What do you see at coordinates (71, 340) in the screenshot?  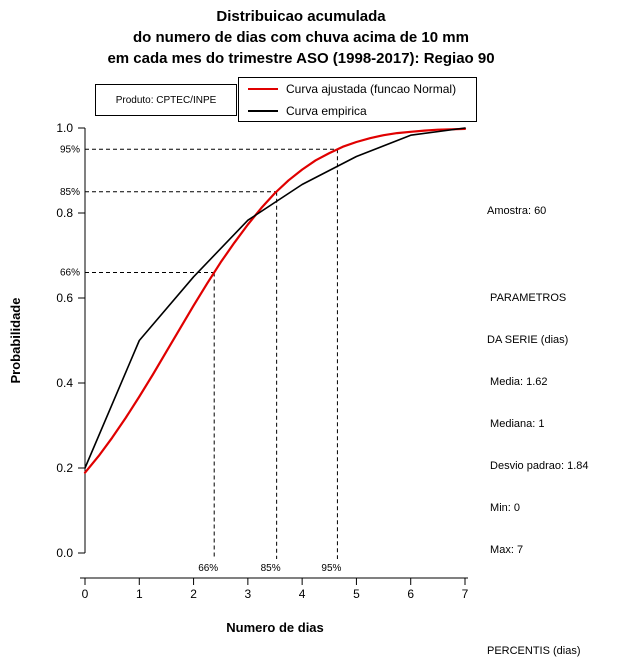 I see `y-axis: 0.0 0.2 0.4 0.6 0.8 1.0` at bounding box center [71, 340].